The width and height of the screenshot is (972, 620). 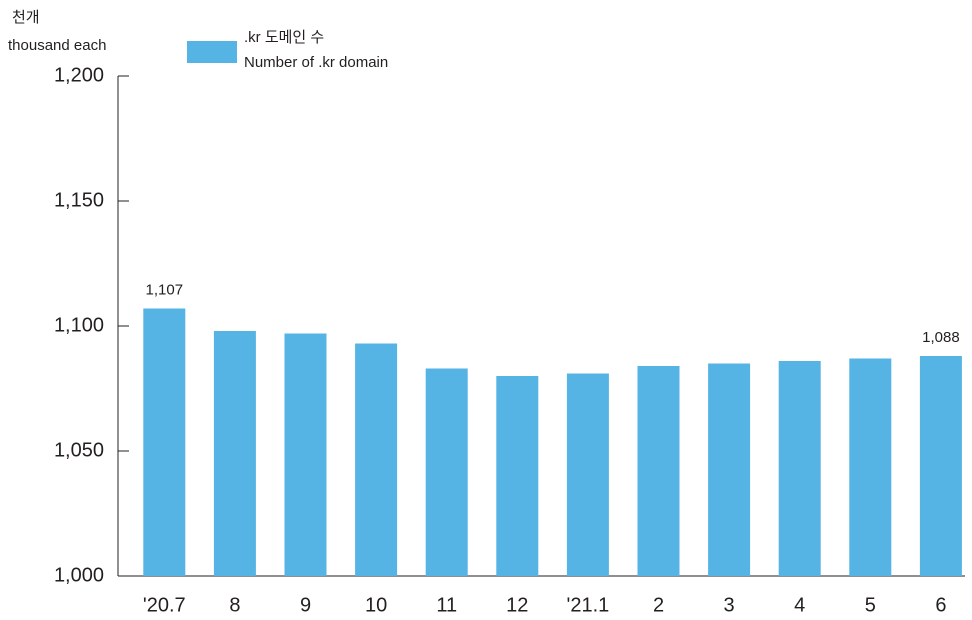 What do you see at coordinates (164, 605) in the screenshot?
I see `x-tick-label: '20.7` at bounding box center [164, 605].